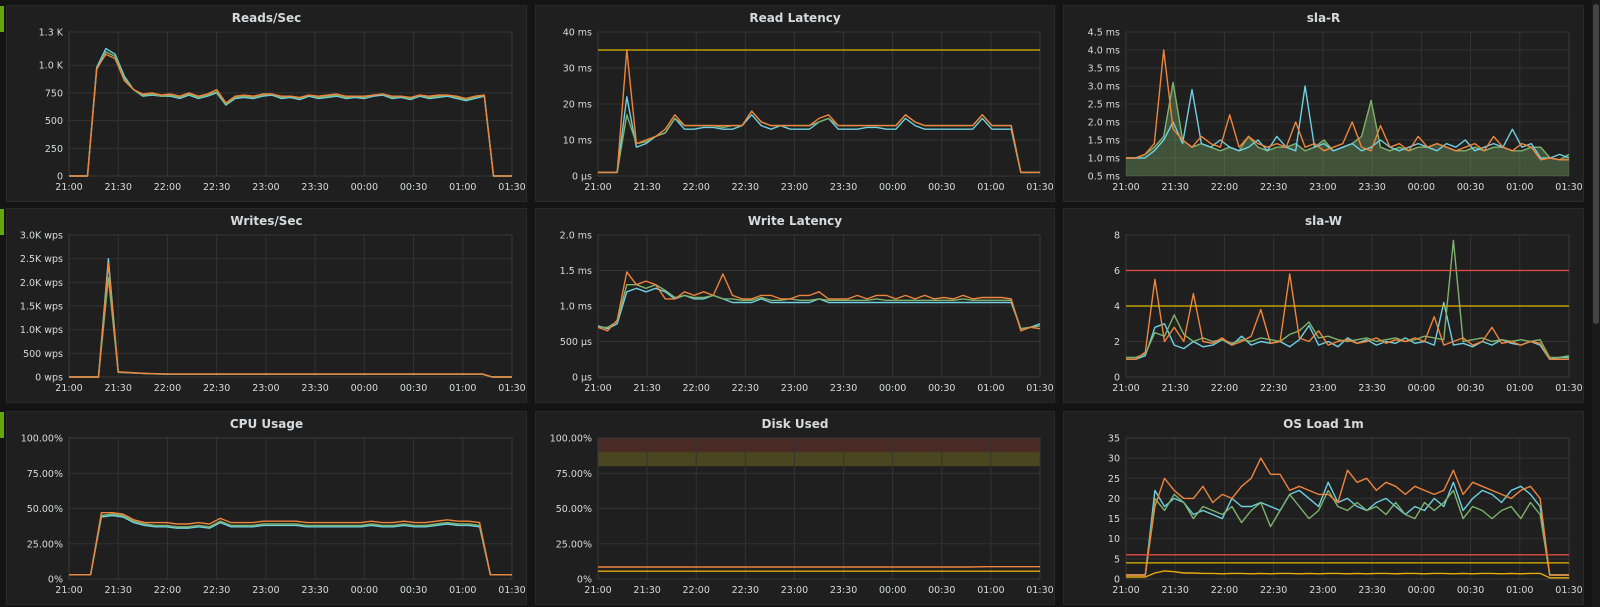 Image resolution: width=1600 pixels, height=607 pixels. Describe the element at coordinates (266, 18) in the screenshot. I see `panel-title: Reads/Sec` at that location.